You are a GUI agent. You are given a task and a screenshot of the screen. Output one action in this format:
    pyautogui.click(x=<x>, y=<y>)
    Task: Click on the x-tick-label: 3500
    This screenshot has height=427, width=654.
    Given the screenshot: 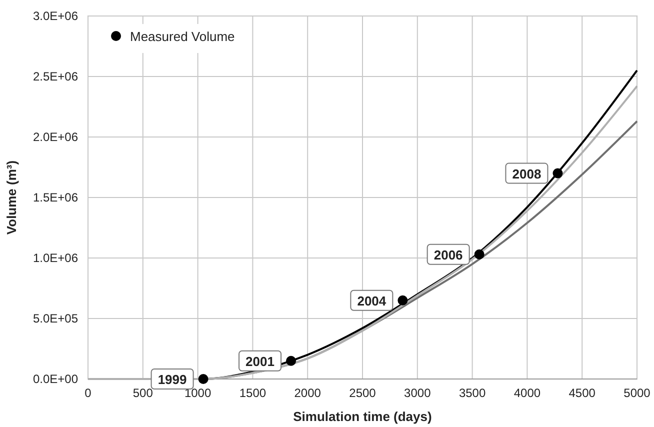 What is the action you would take?
    pyautogui.click(x=472, y=393)
    